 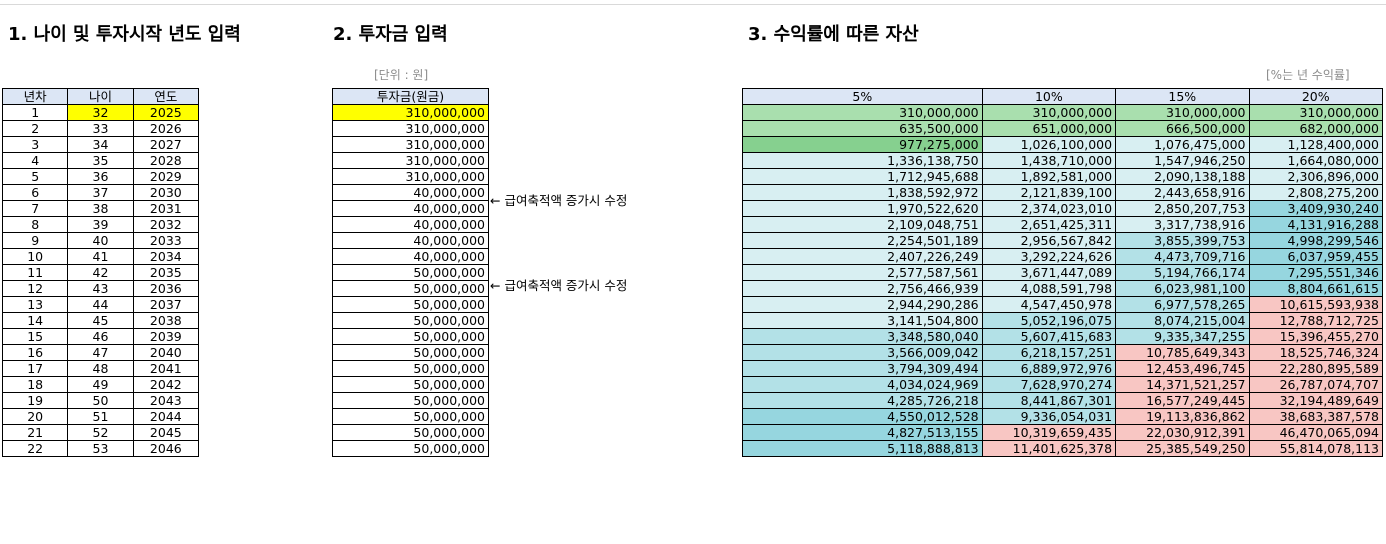 I want to click on asset-cell-15pct: 16,577,249,445, so click(x=1182, y=400).